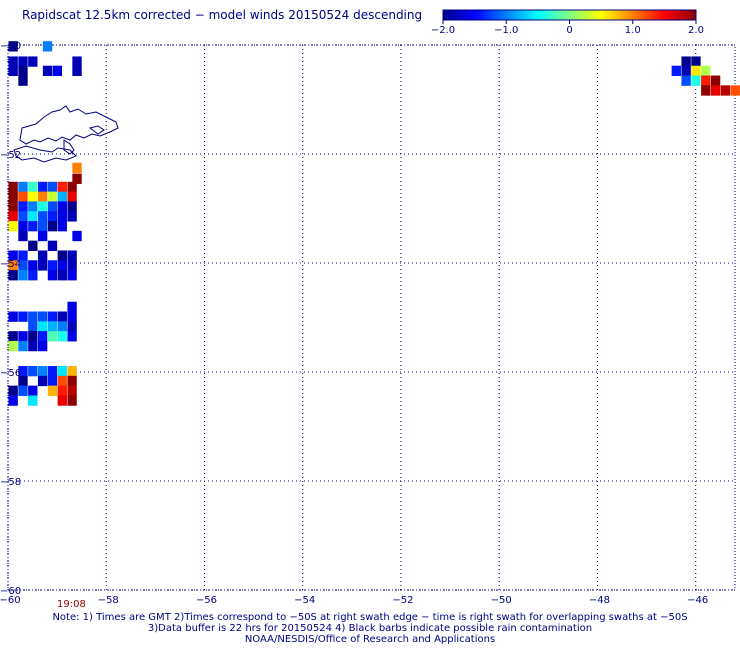  What do you see at coordinates (10, 373) in the screenshot?
I see `y-tick-label: −56` at bounding box center [10, 373].